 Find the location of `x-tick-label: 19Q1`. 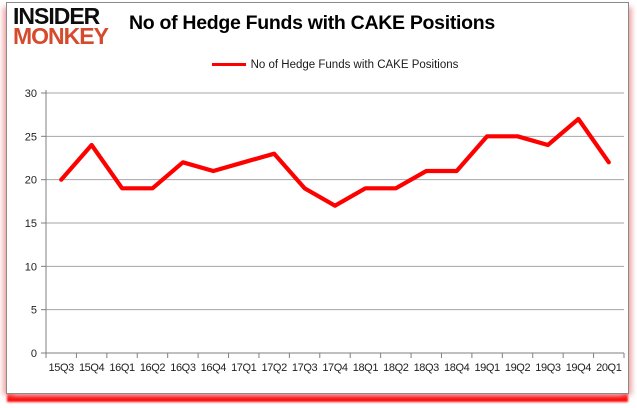

x-tick-label: 19Q1 is located at coordinates (487, 368).